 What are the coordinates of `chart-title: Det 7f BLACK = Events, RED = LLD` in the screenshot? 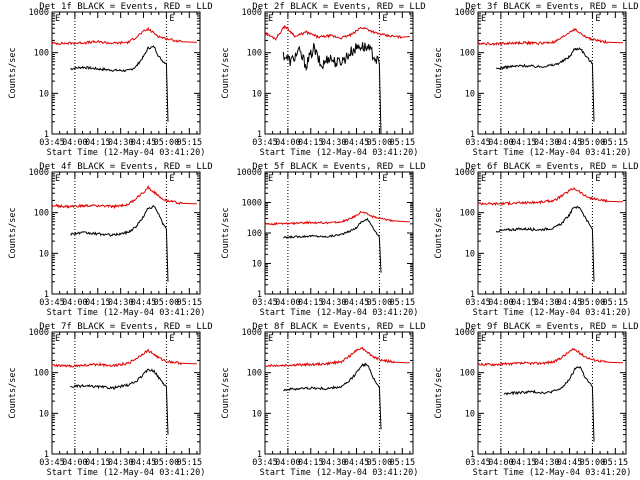 It's located at (125, 327).